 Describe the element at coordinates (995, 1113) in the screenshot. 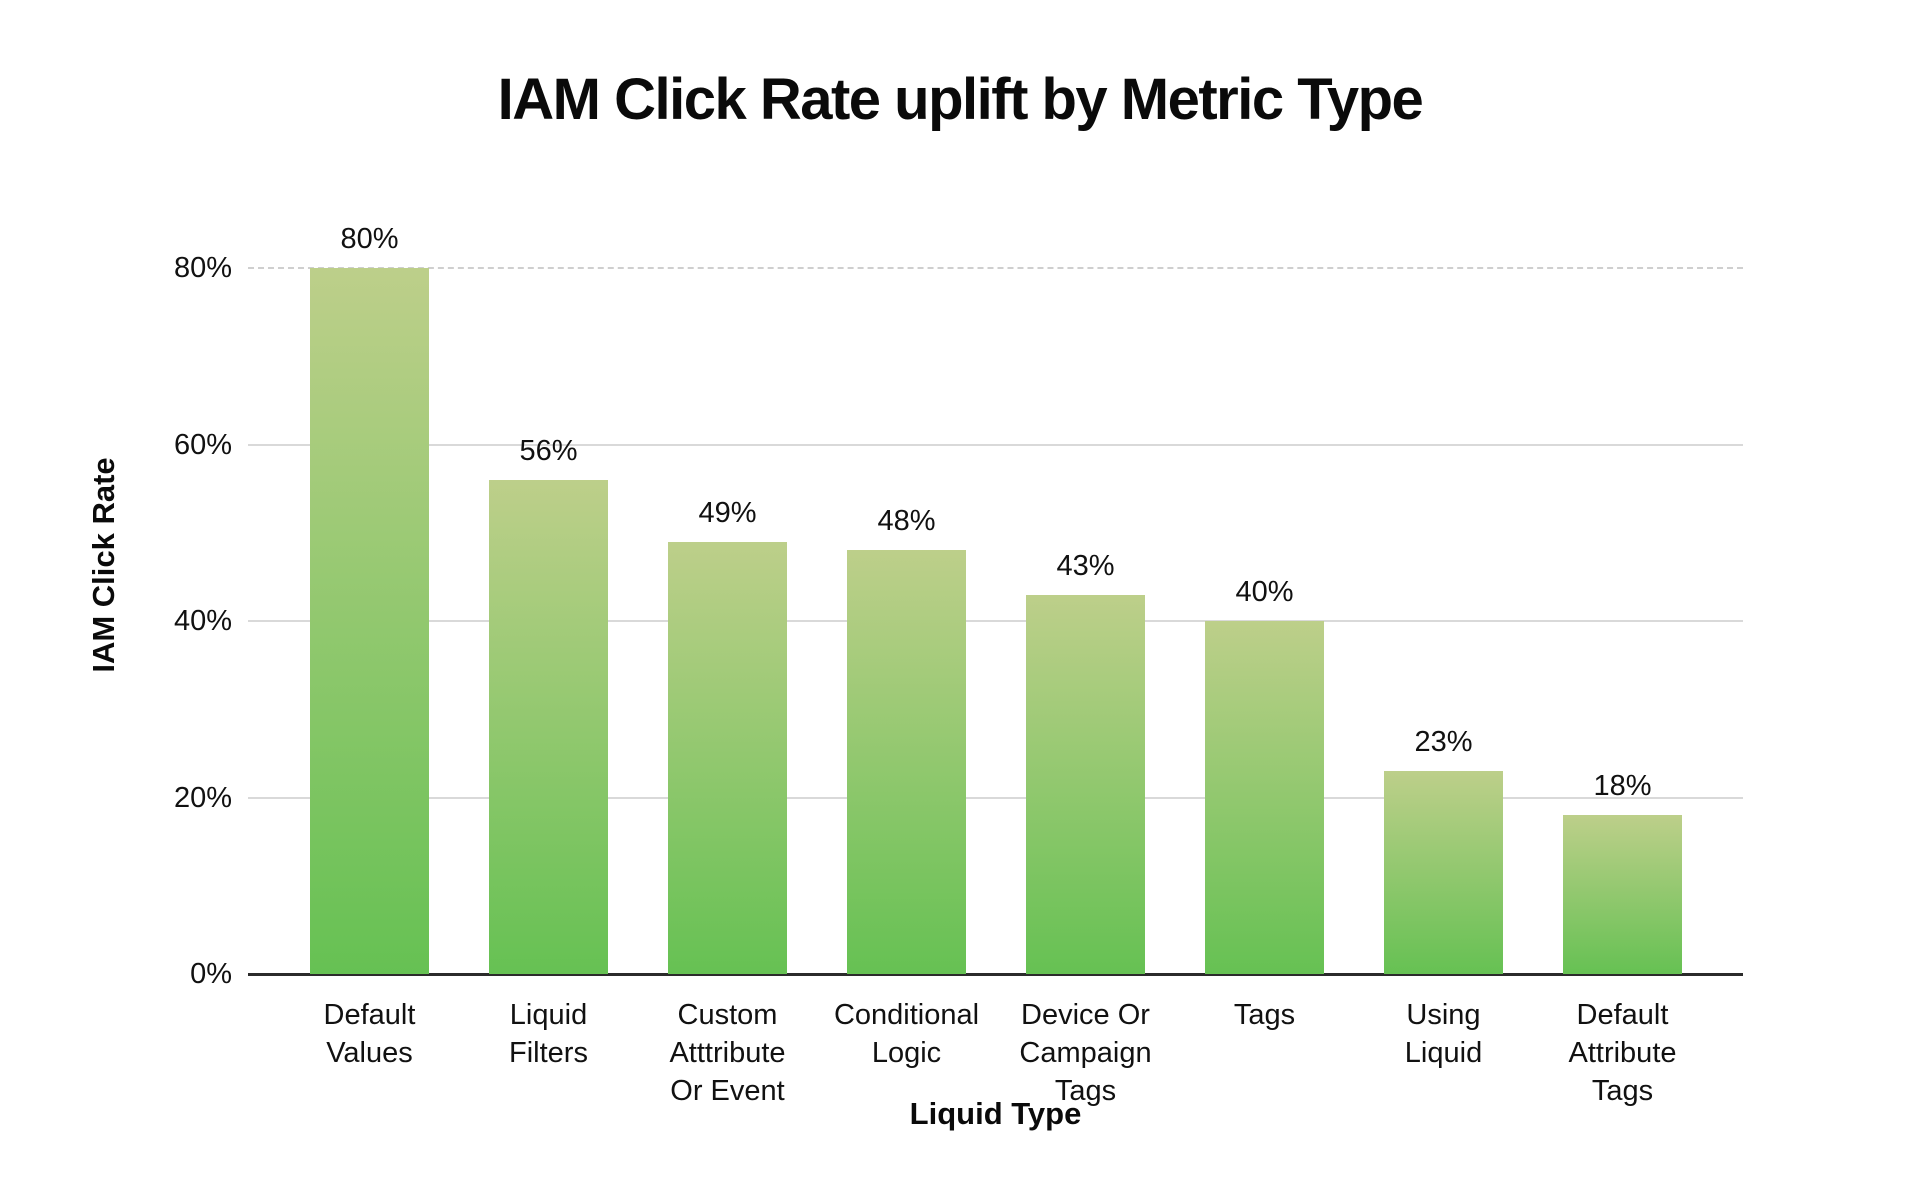

I see `x-axis-title: Liquid Type` at that location.